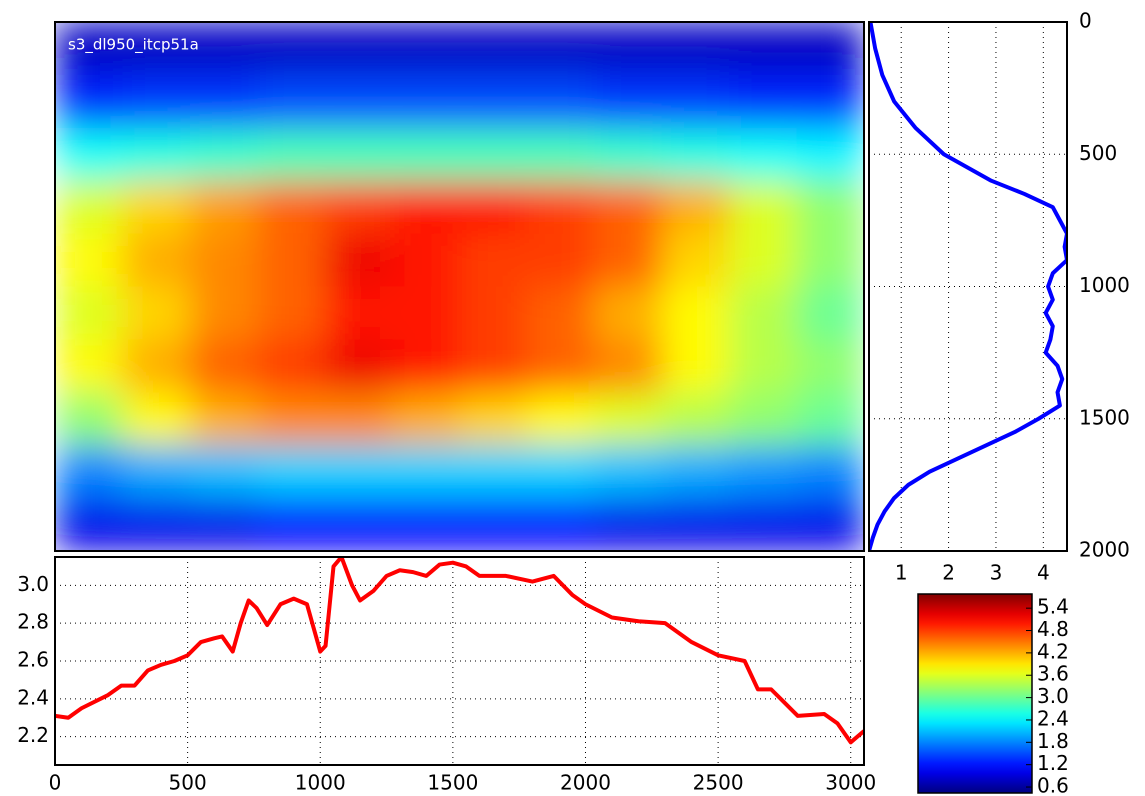  Describe the element at coordinates (1098, 153) in the screenshot. I see `y-tick-label: 500` at that location.